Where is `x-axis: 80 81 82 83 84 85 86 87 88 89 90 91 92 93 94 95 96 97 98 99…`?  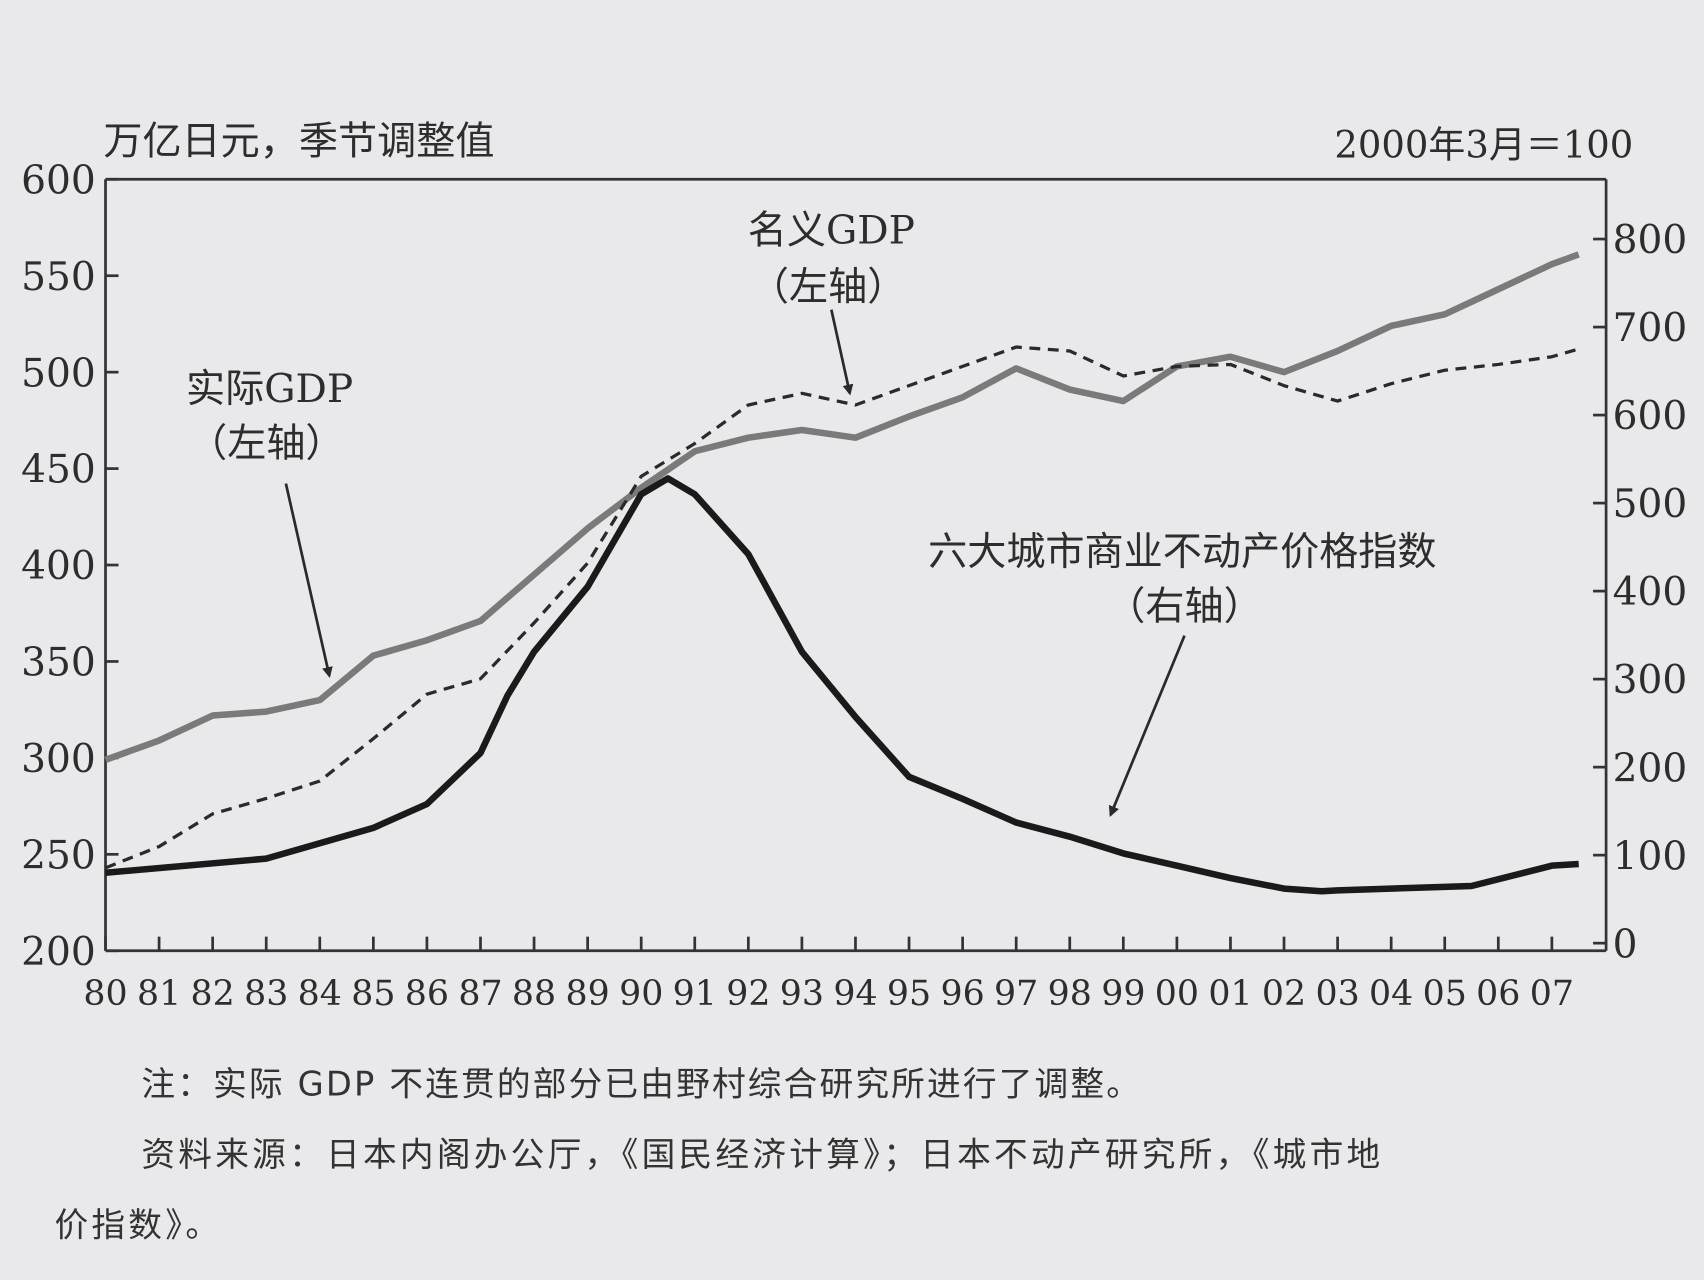
x-axis: 80 81 82 83 84 85 86 87 88 89 90 91 92 93 94 95 96 97 98 99… is located at coordinates (828, 975).